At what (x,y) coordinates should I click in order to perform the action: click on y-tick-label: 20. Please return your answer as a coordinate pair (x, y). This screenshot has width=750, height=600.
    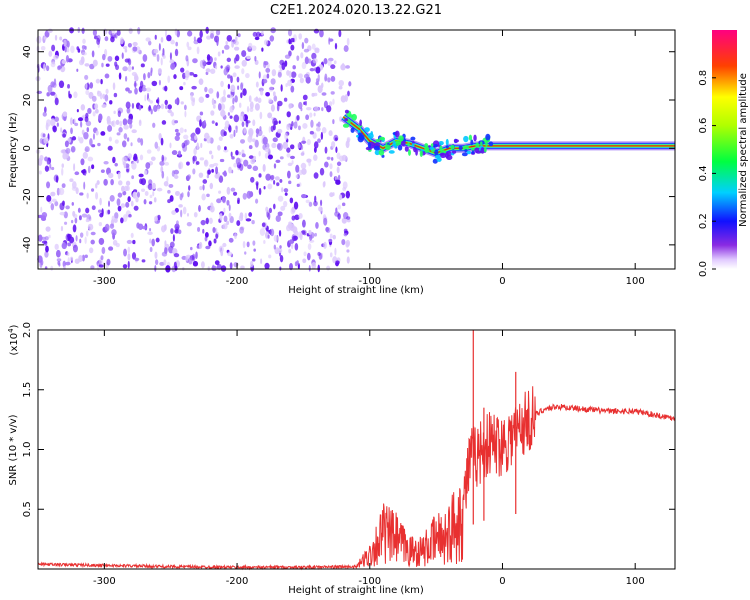
    Looking at the image, I should click on (27, 100).